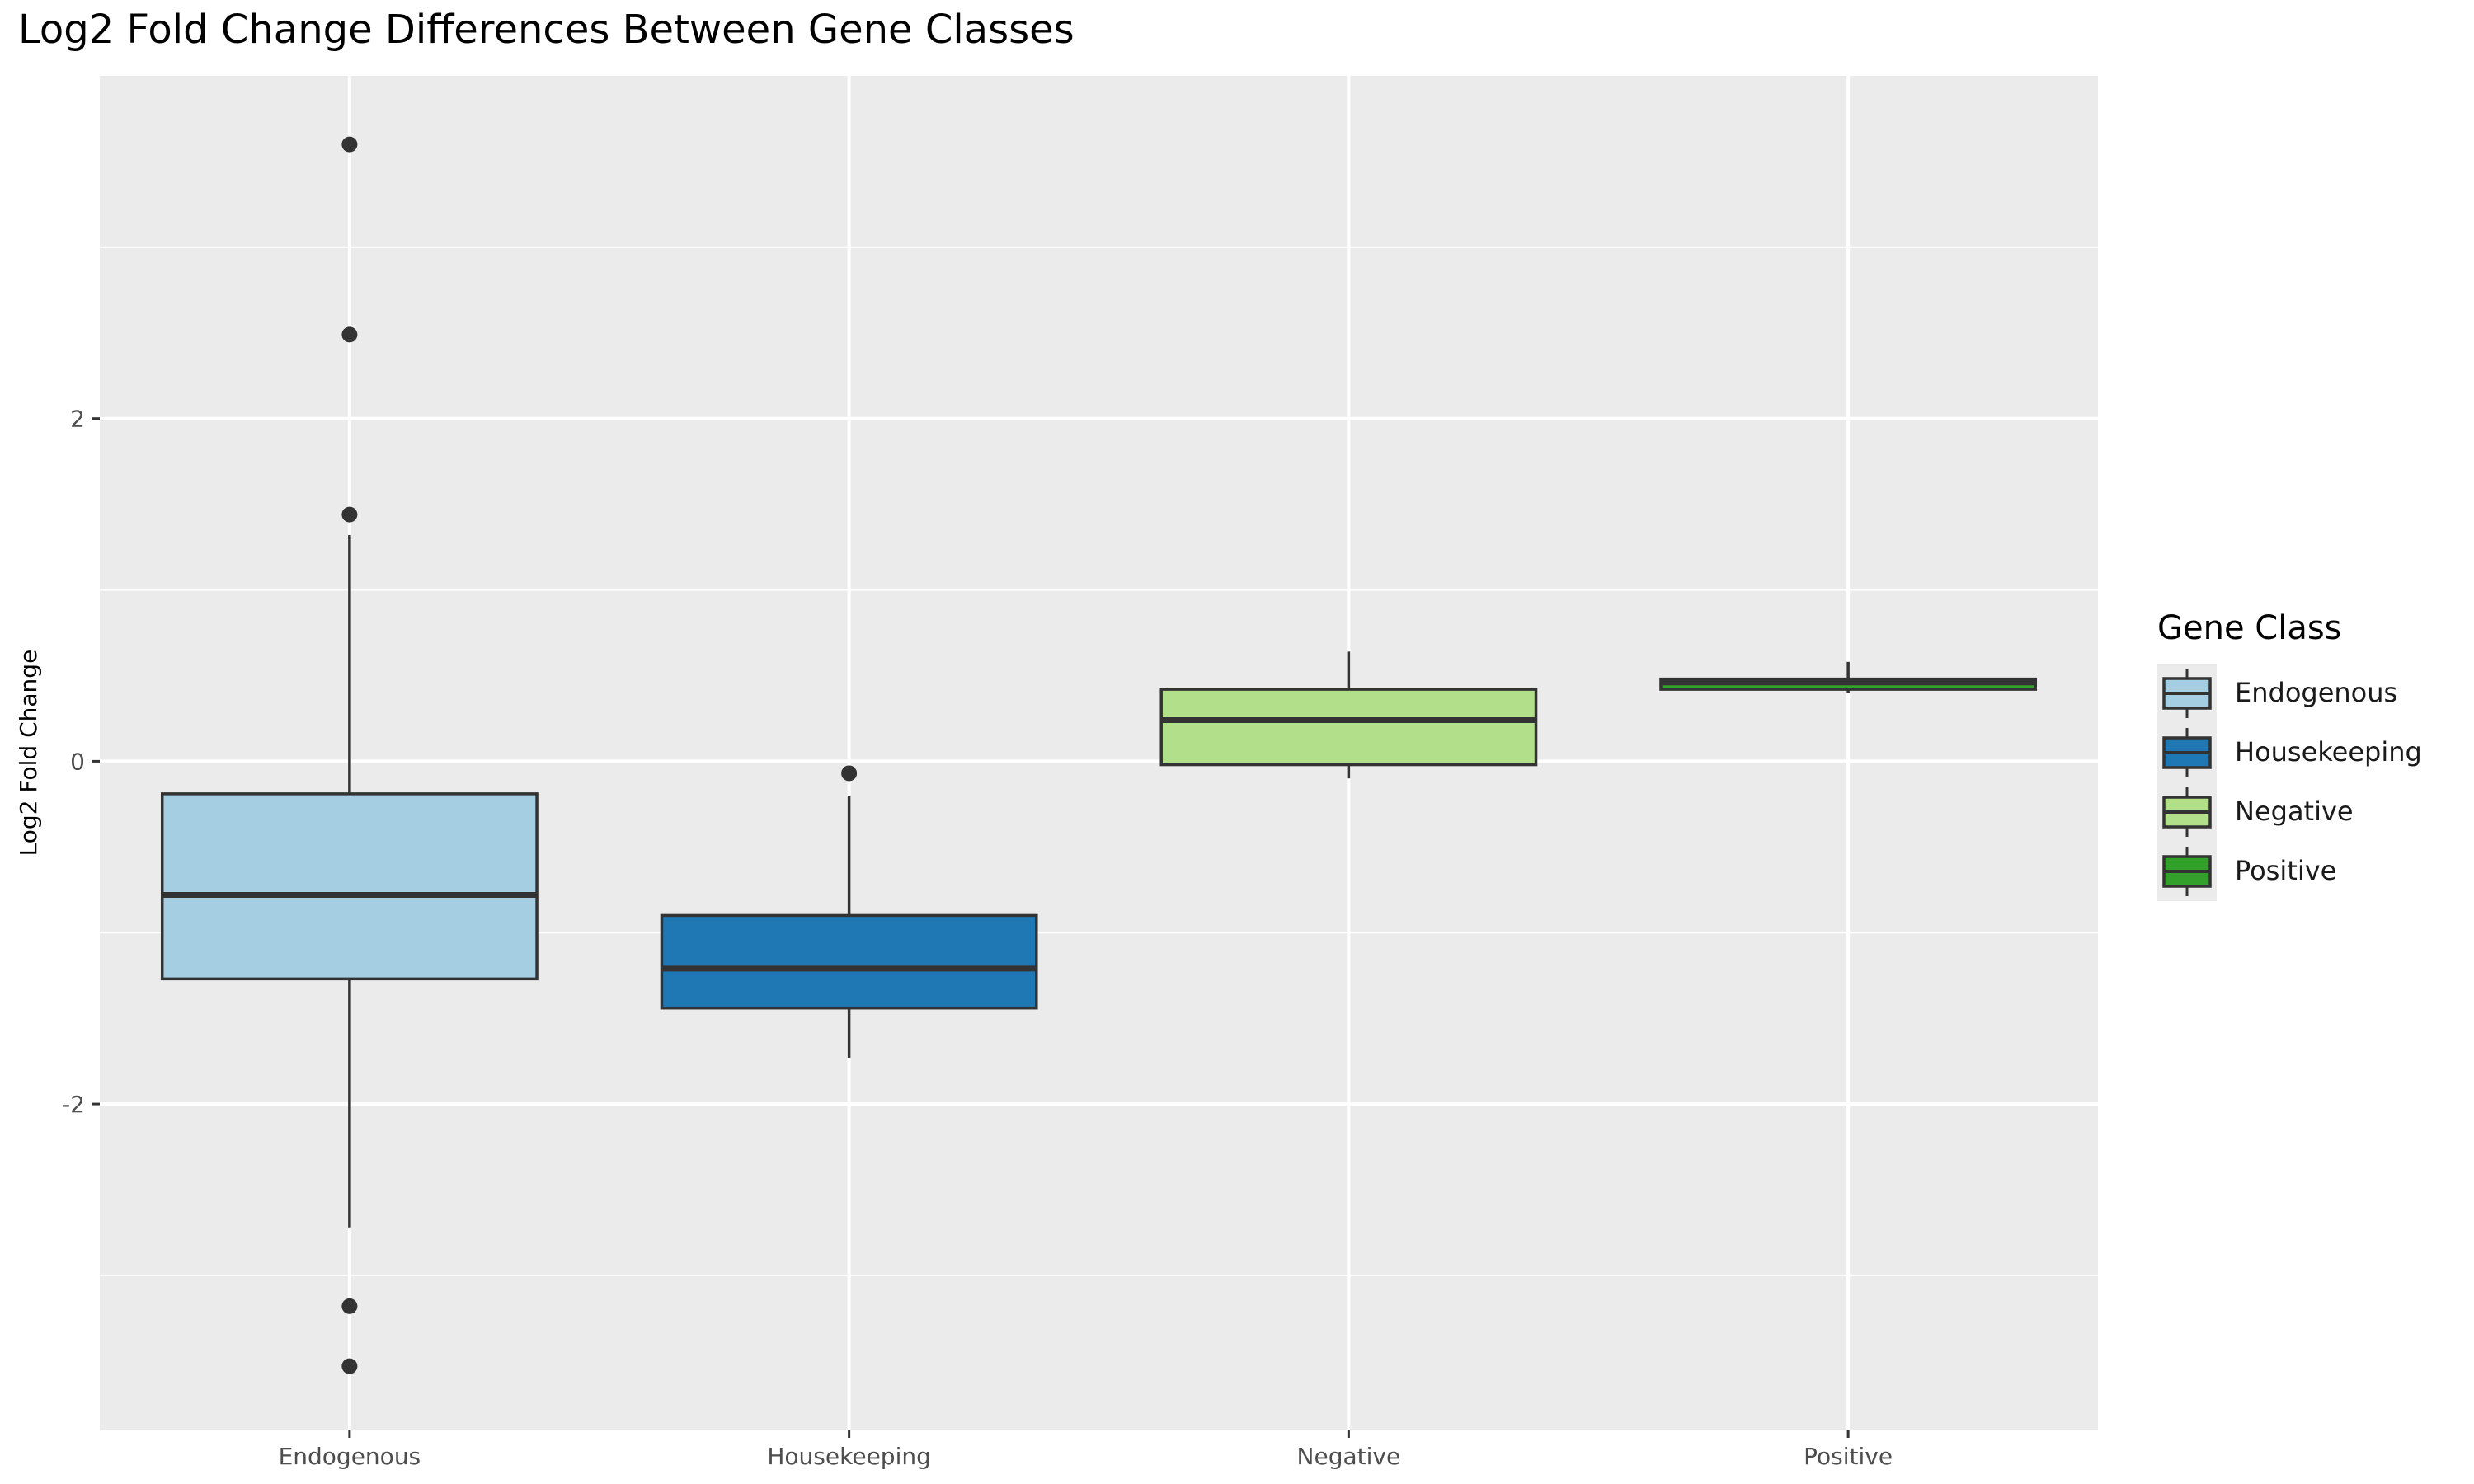 Image resolution: width=2474 pixels, height=1484 pixels. I want to click on legend-title: Gene Class, so click(2249, 628).